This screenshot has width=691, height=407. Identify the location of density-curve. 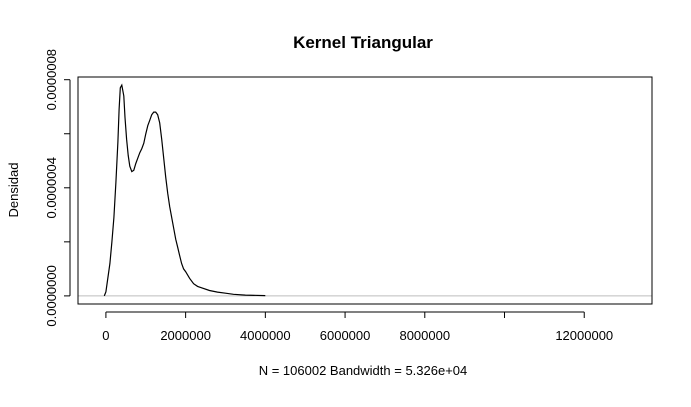
(184, 190).